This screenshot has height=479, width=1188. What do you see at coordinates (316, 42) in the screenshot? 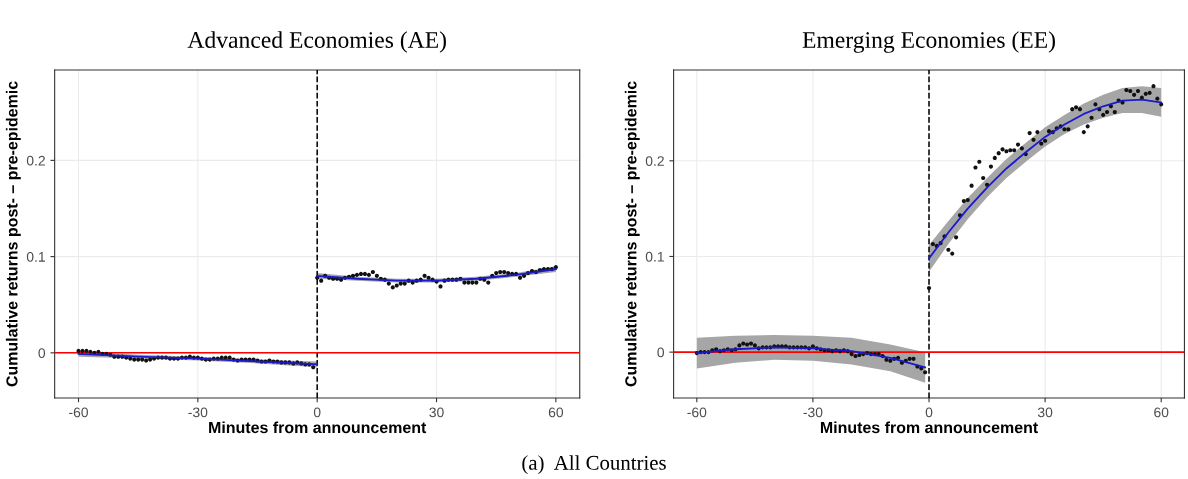
I see `chart-title: Advanced Economies (AE)` at bounding box center [316, 42].